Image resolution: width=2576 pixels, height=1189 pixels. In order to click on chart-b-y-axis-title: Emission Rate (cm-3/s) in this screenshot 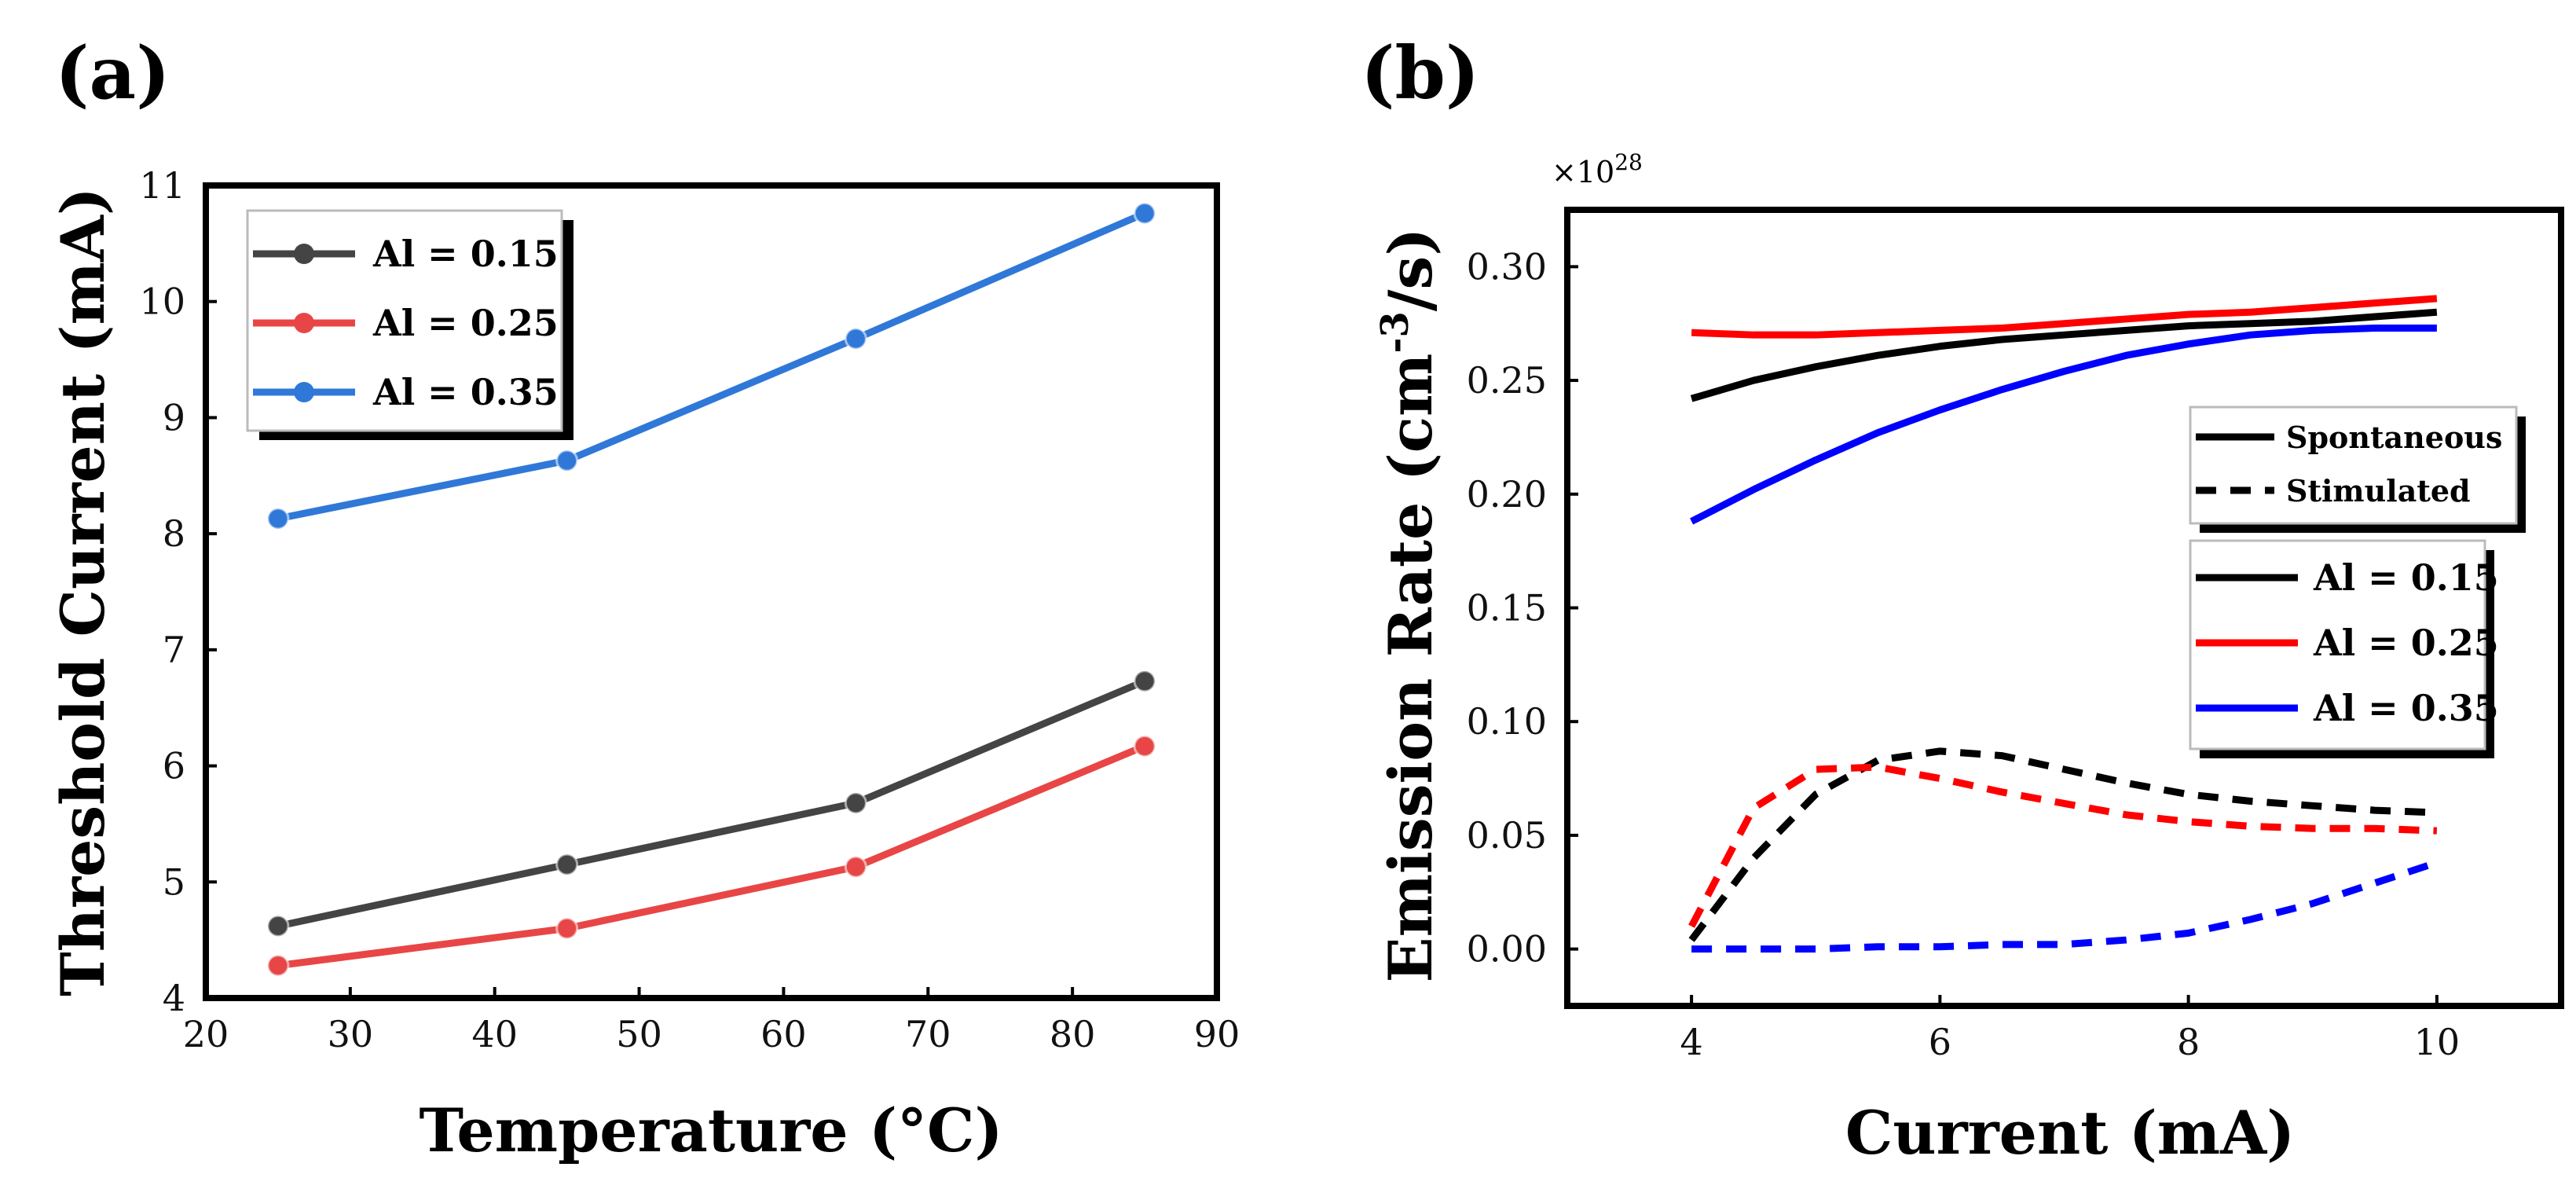, I will do `click(1409, 605)`.